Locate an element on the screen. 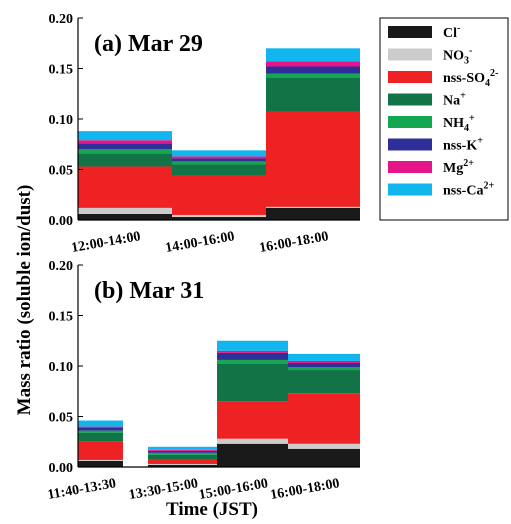 This screenshot has height=524, width=511. panel-title: (b) Mar 31 is located at coordinates (149, 291).